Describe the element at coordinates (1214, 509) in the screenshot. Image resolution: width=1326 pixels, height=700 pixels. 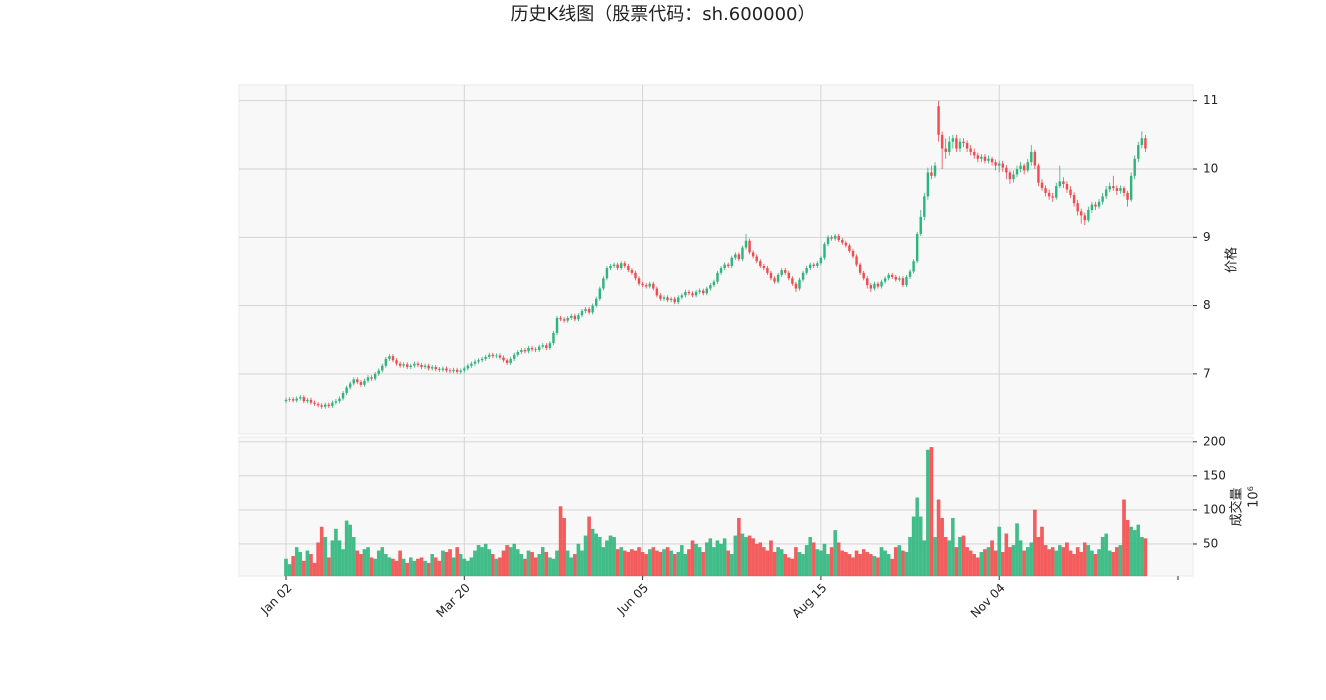
I see `y-tick-label: 100` at that location.